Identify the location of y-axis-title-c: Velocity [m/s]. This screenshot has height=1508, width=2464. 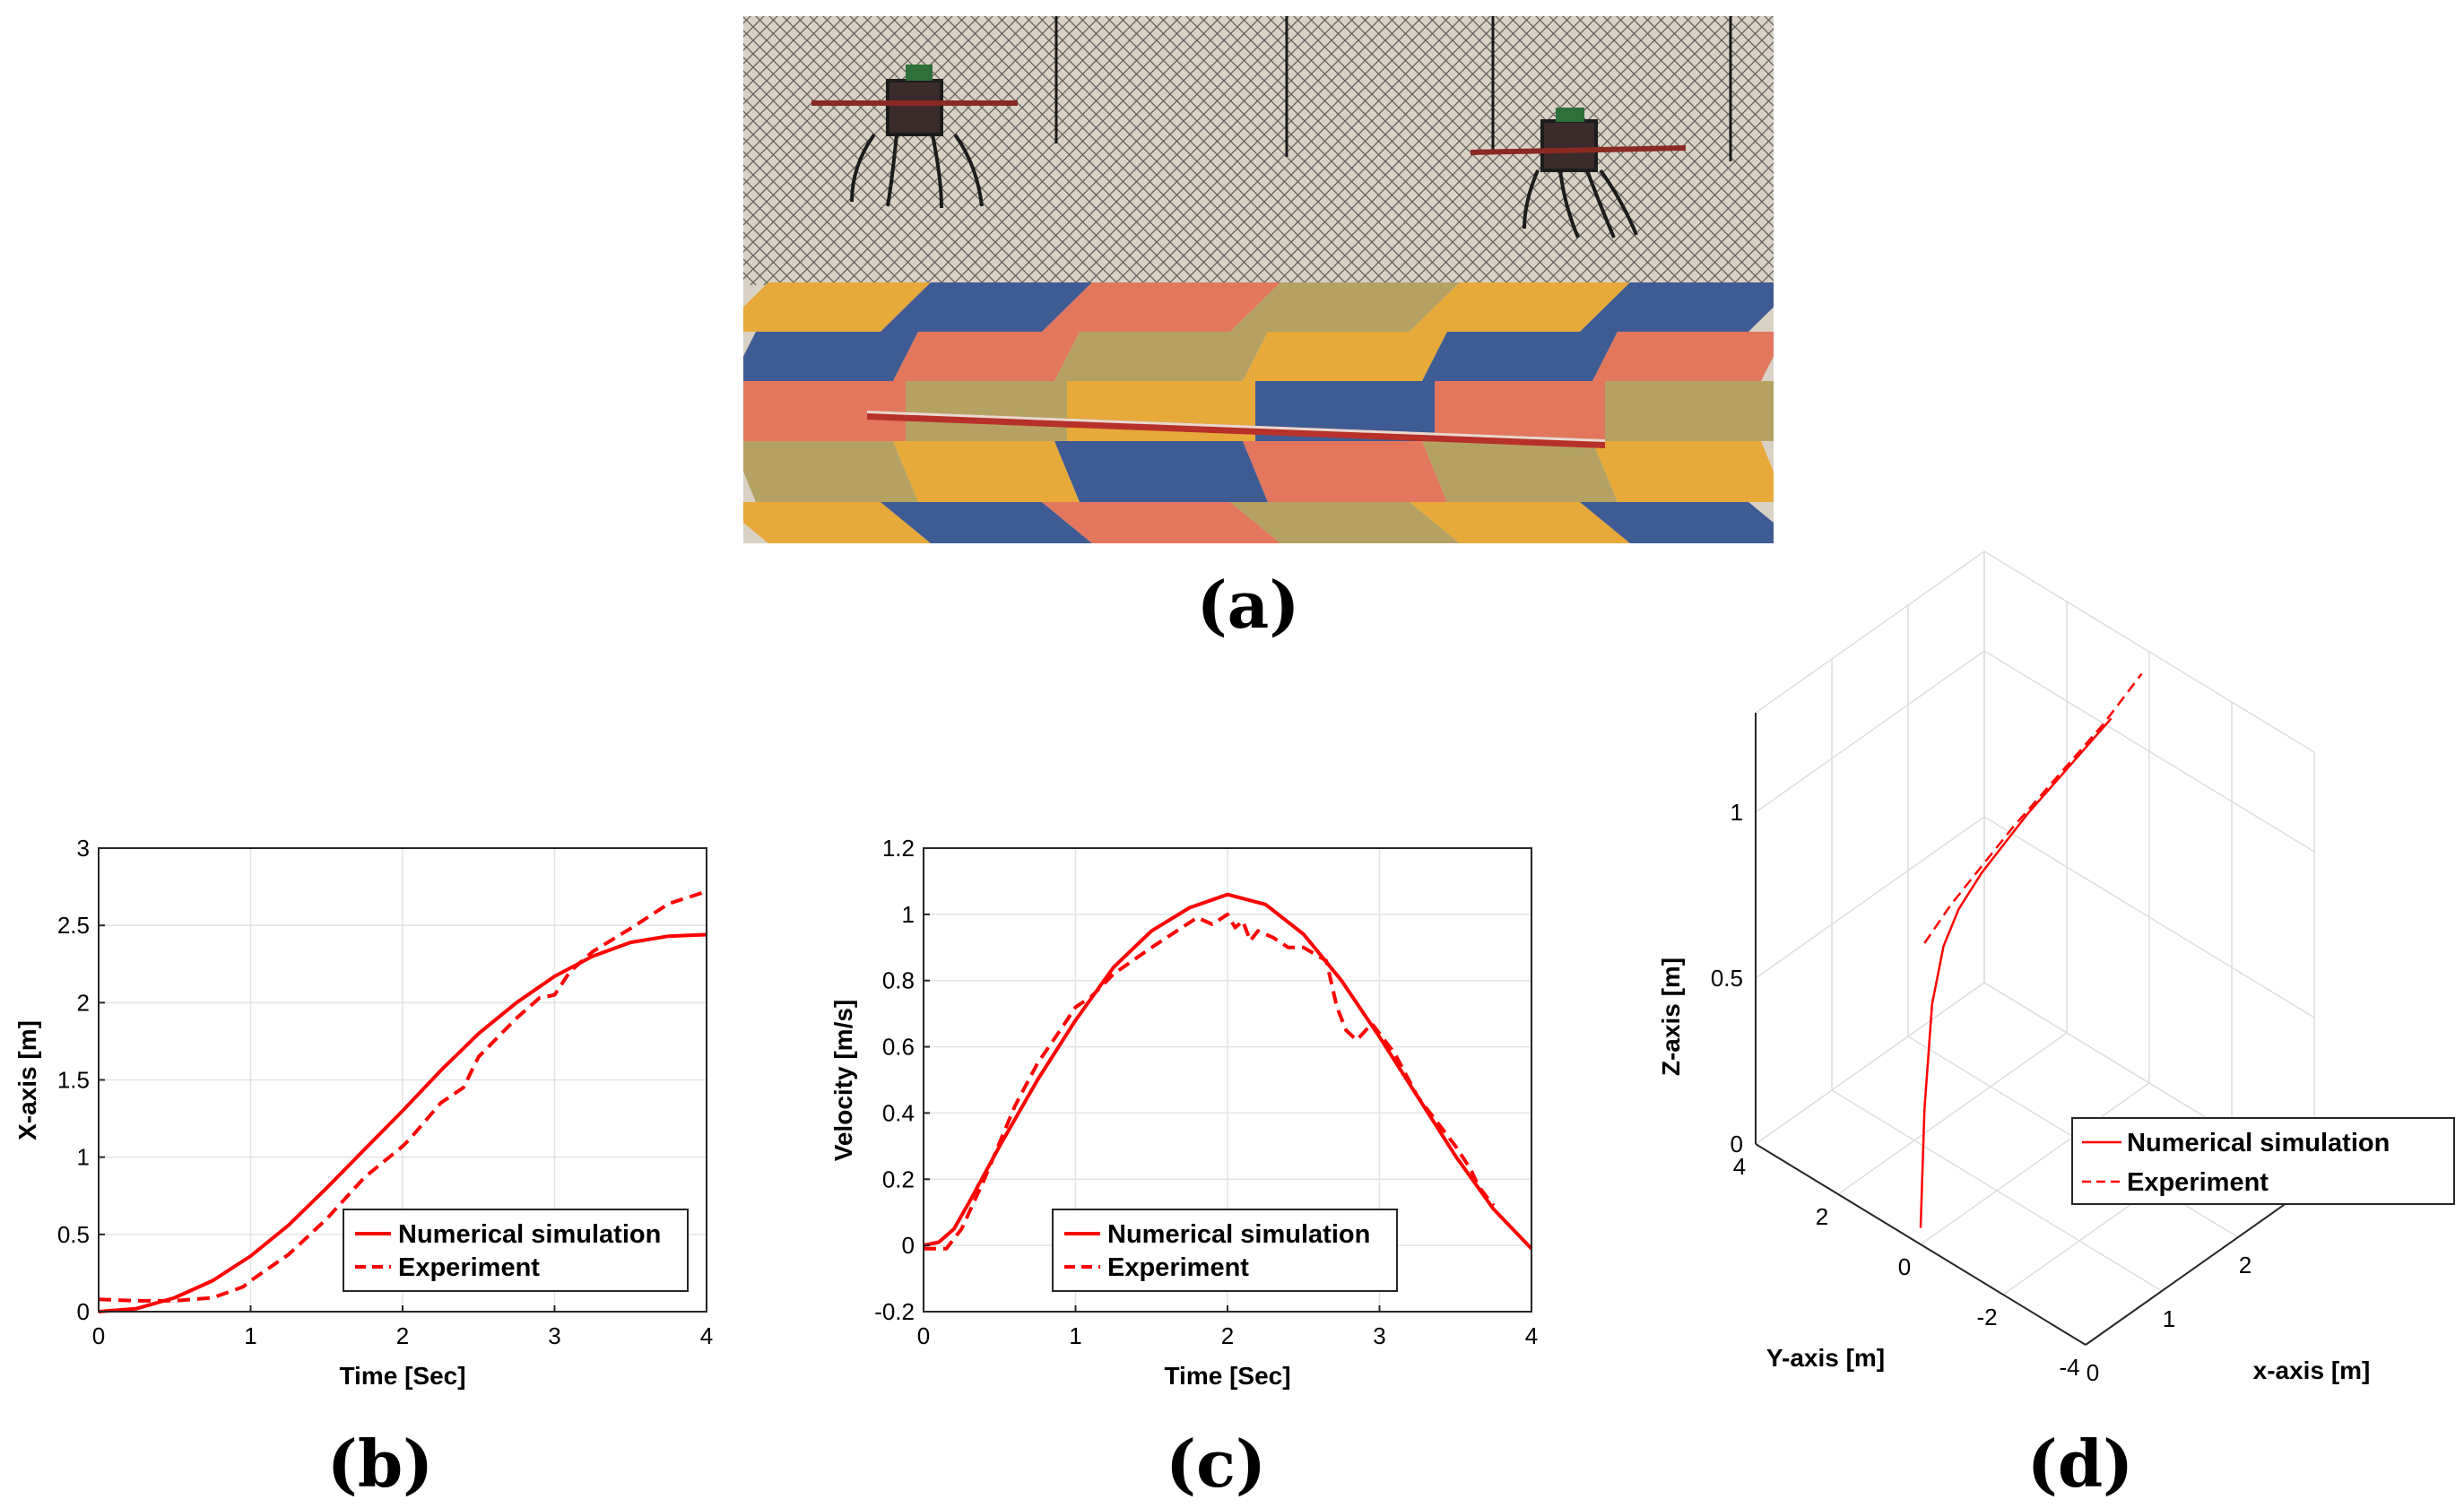
(843, 1081).